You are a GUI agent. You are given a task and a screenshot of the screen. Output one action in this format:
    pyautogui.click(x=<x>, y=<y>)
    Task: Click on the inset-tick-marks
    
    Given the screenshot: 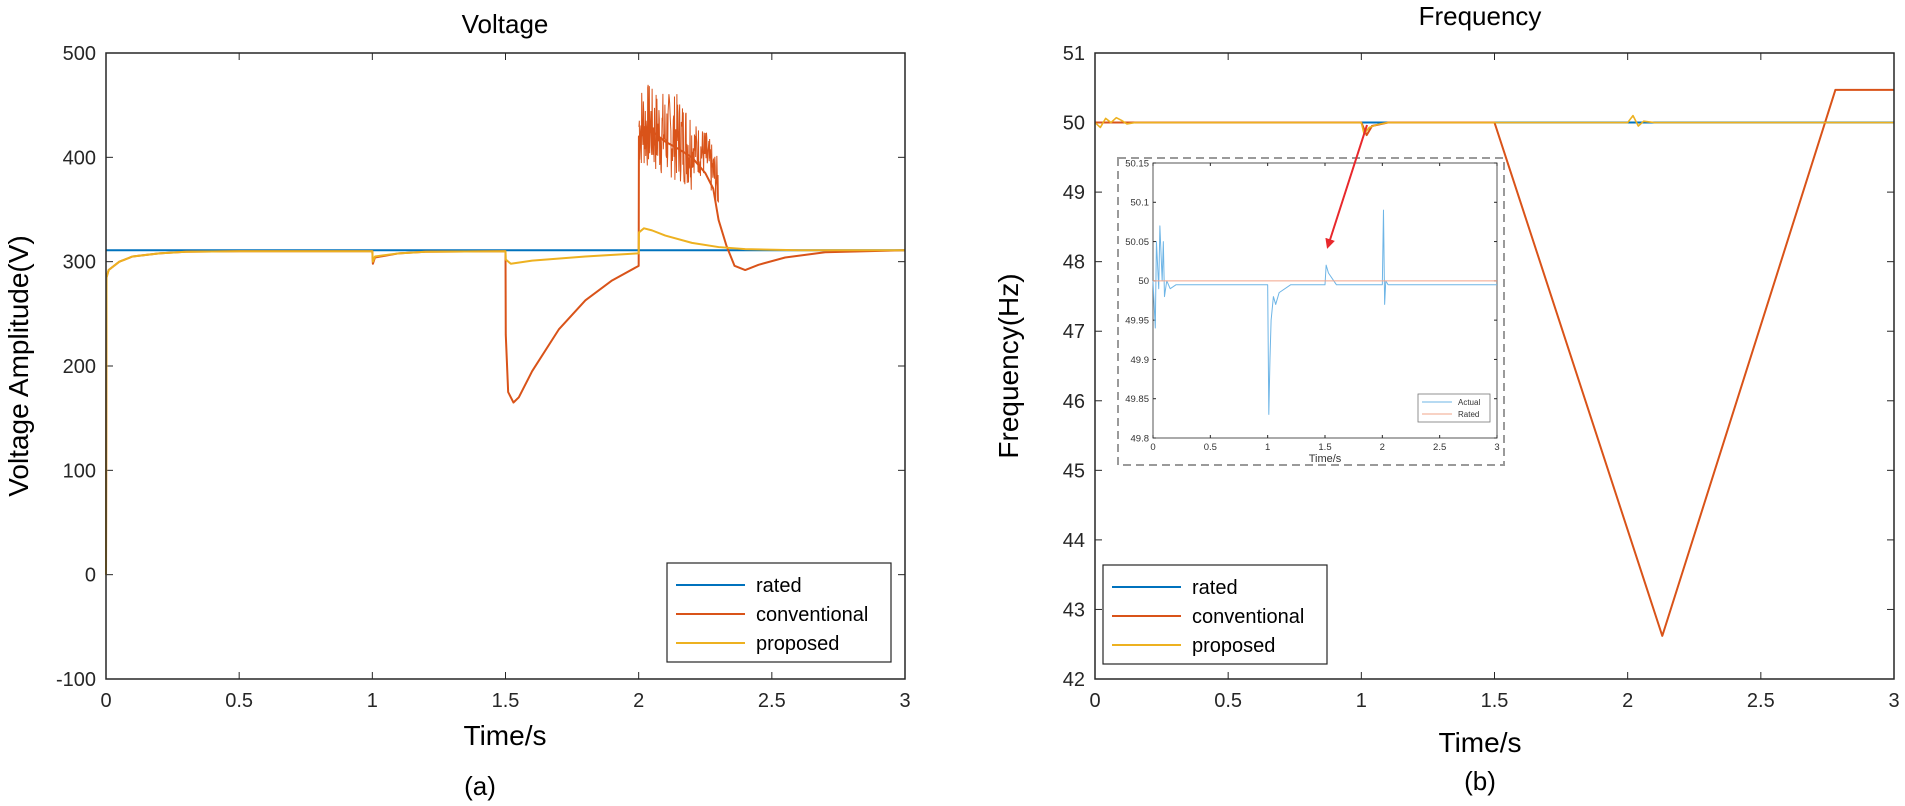 What is the action you would take?
    pyautogui.click(x=1325, y=300)
    